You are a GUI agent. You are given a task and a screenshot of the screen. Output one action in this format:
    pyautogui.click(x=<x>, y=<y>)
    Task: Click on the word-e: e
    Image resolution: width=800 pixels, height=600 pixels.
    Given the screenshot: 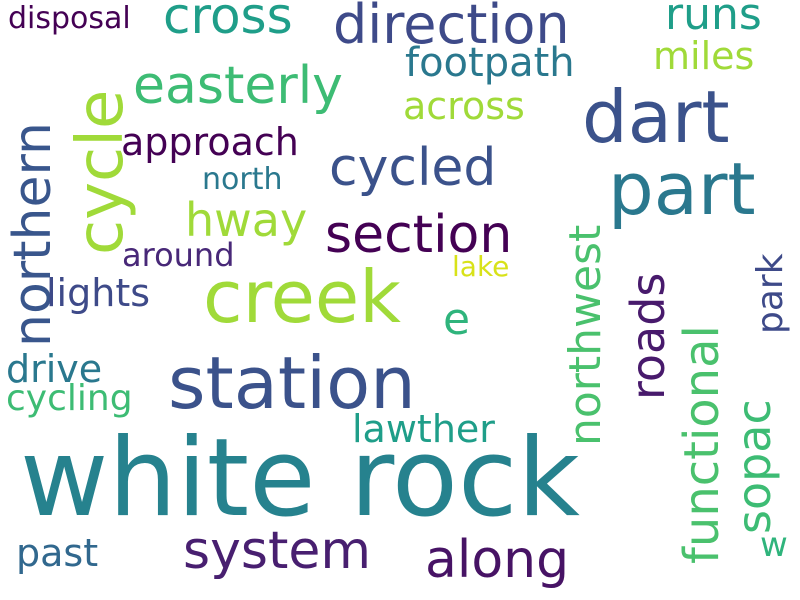 What is the action you would take?
    pyautogui.click(x=456, y=319)
    